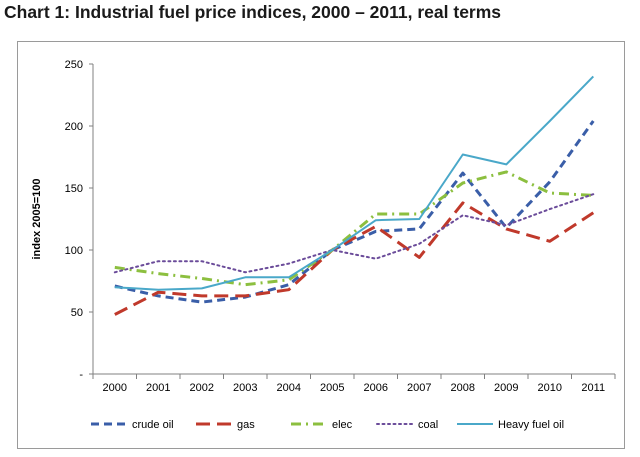 The image size is (640, 457). What do you see at coordinates (428, 425) in the screenshot?
I see `legend-label-coal: coal` at bounding box center [428, 425].